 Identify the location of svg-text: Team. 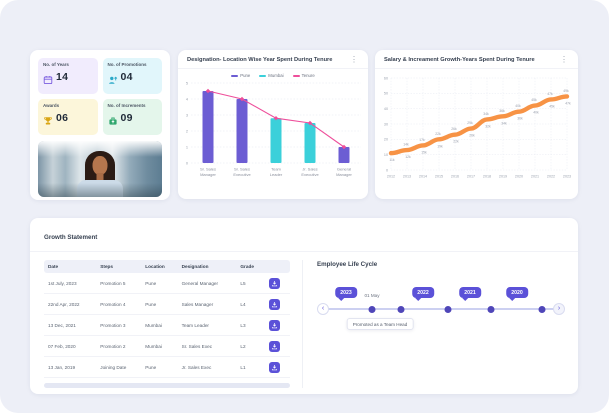
(276, 169).